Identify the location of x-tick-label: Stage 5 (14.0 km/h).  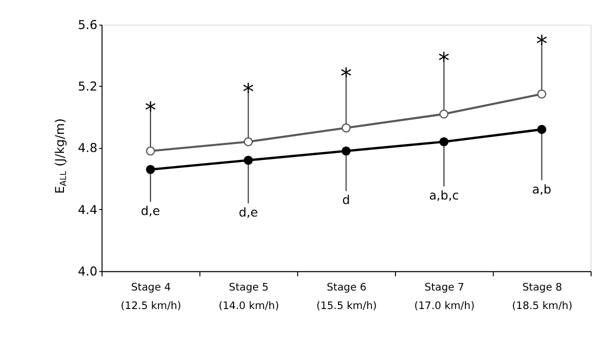
(248, 296).